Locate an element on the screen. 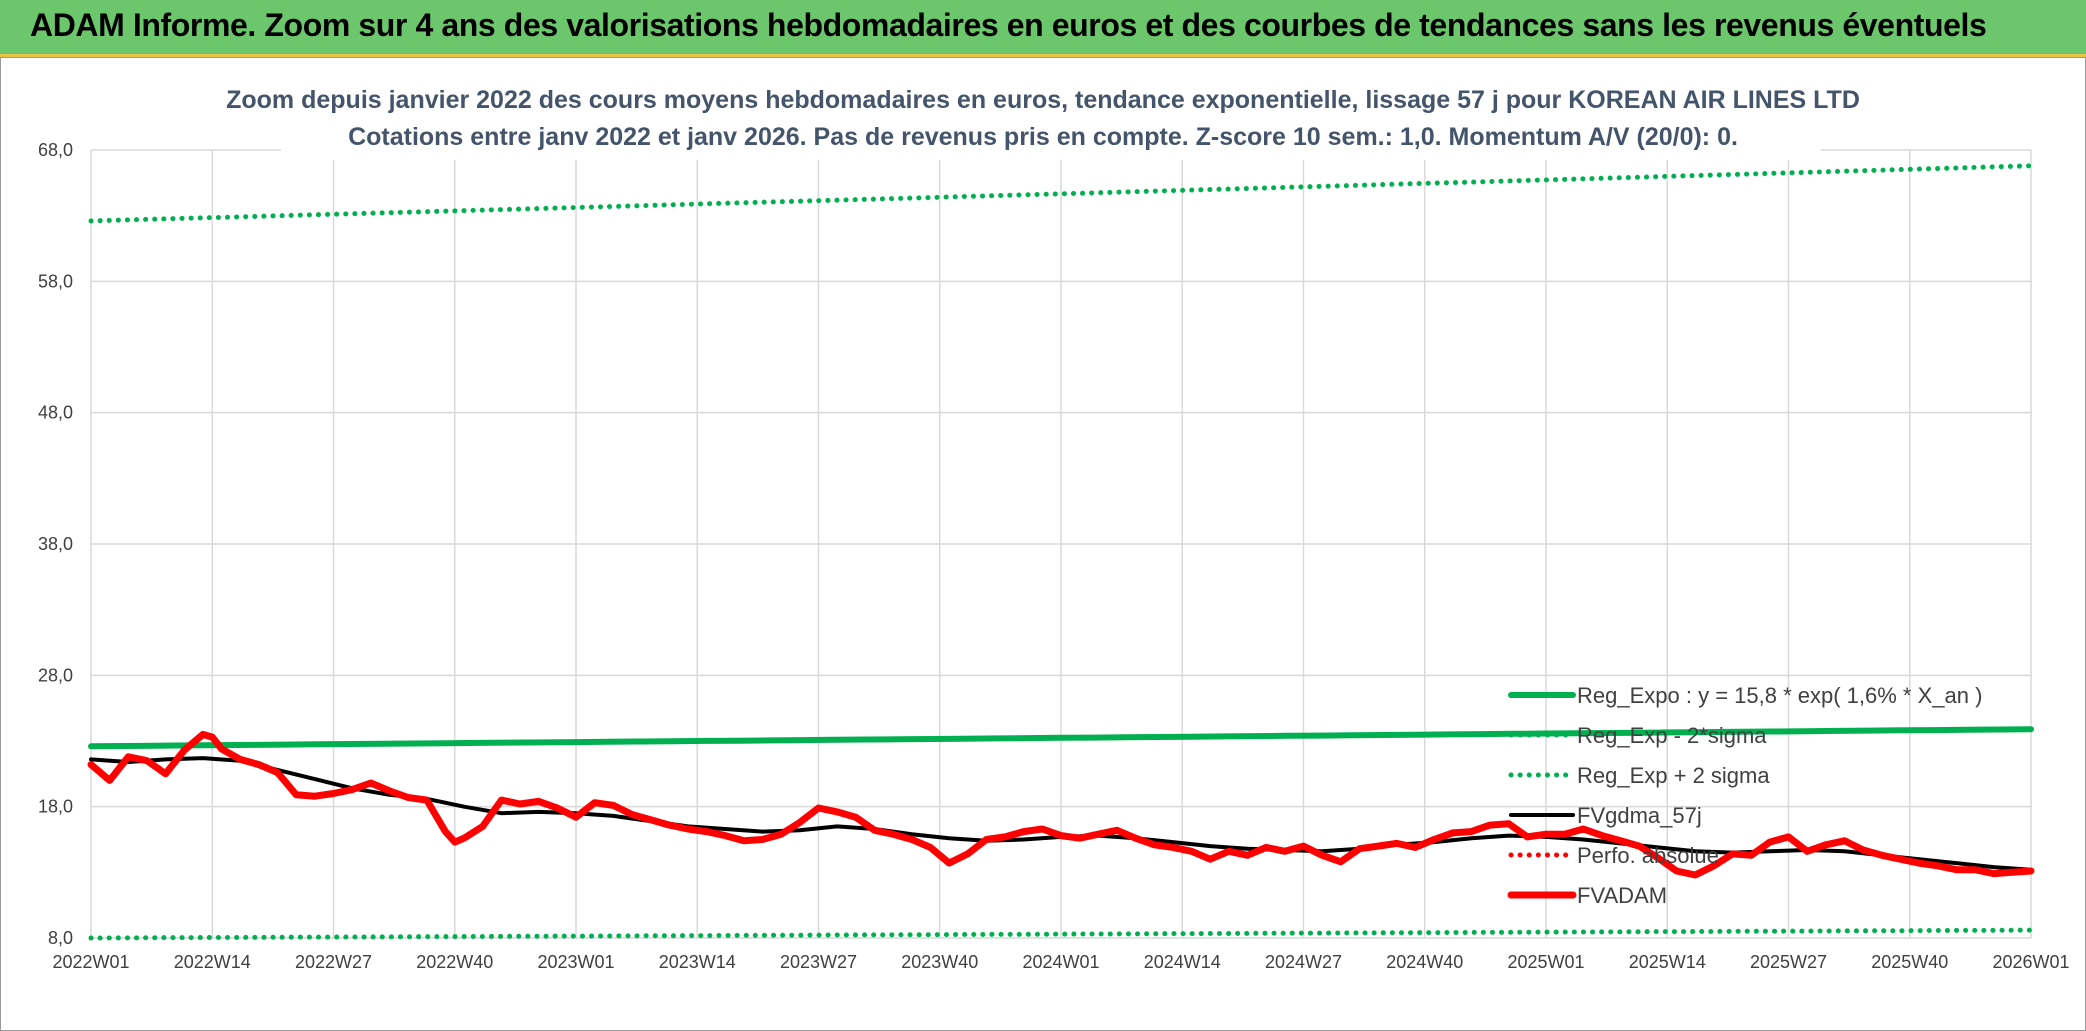  y-tick-label: 58,0 is located at coordinates (55, 281).